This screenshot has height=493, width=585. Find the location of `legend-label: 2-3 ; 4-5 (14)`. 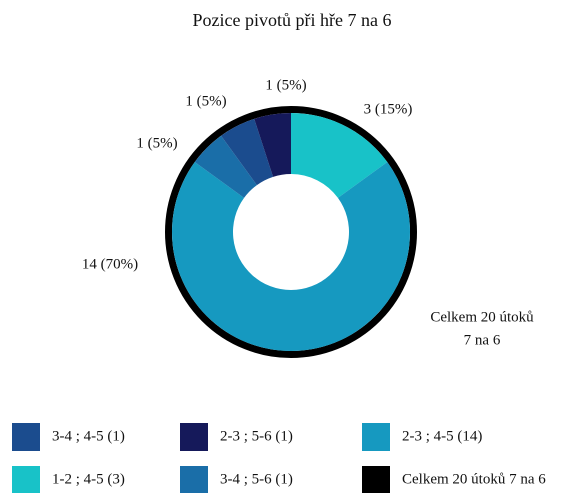

legend-label: 2-3 ; 4-5 (14) is located at coordinates (442, 436).